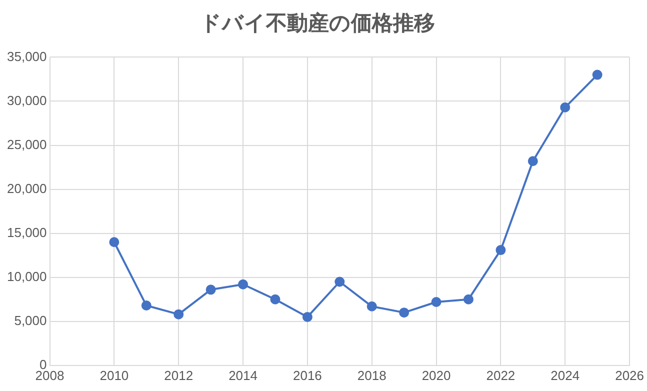 This screenshot has width=647, height=391. I want to click on y-tick-label: 25,000, so click(26, 144).